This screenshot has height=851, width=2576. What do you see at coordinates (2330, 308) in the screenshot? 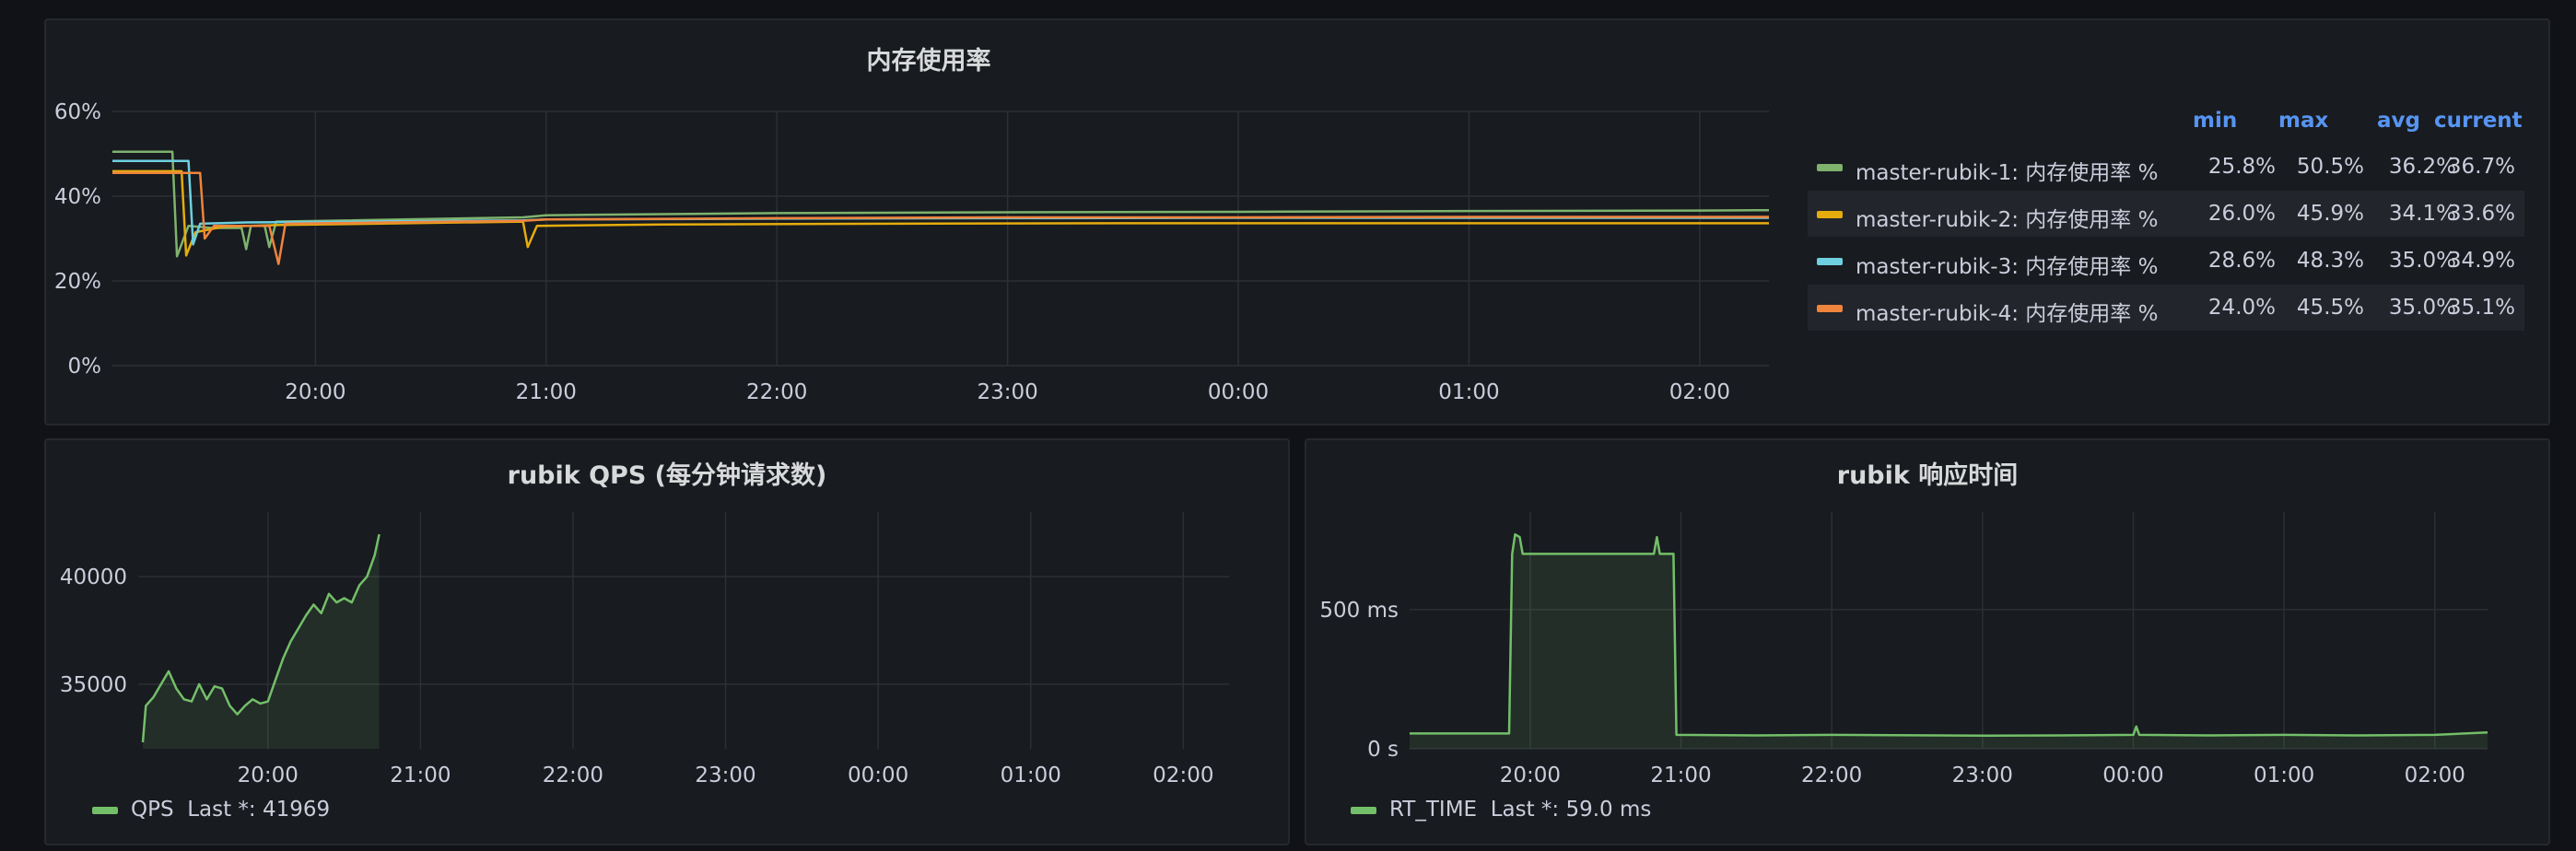
I see `legend-max: 45.5%` at bounding box center [2330, 308].